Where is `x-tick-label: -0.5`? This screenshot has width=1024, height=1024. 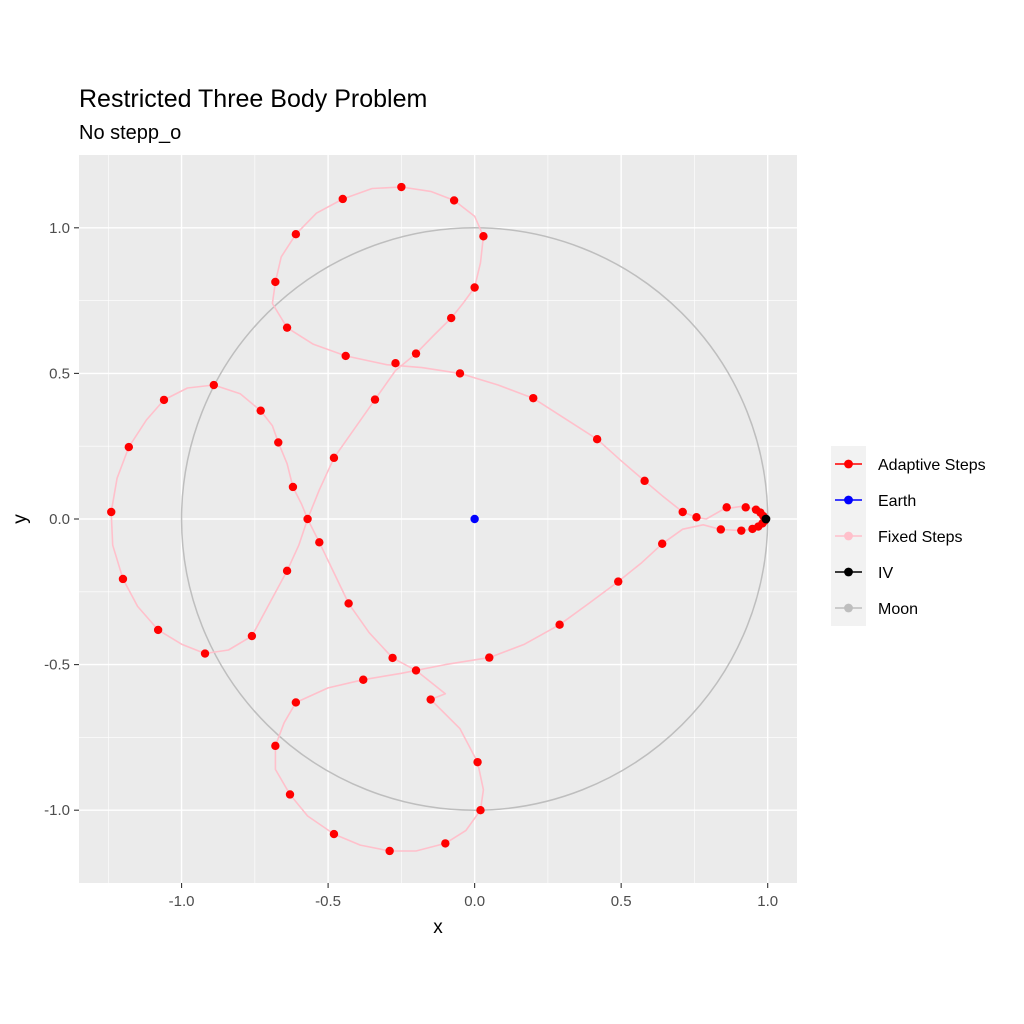
x-tick-label: -0.5 is located at coordinates (328, 901).